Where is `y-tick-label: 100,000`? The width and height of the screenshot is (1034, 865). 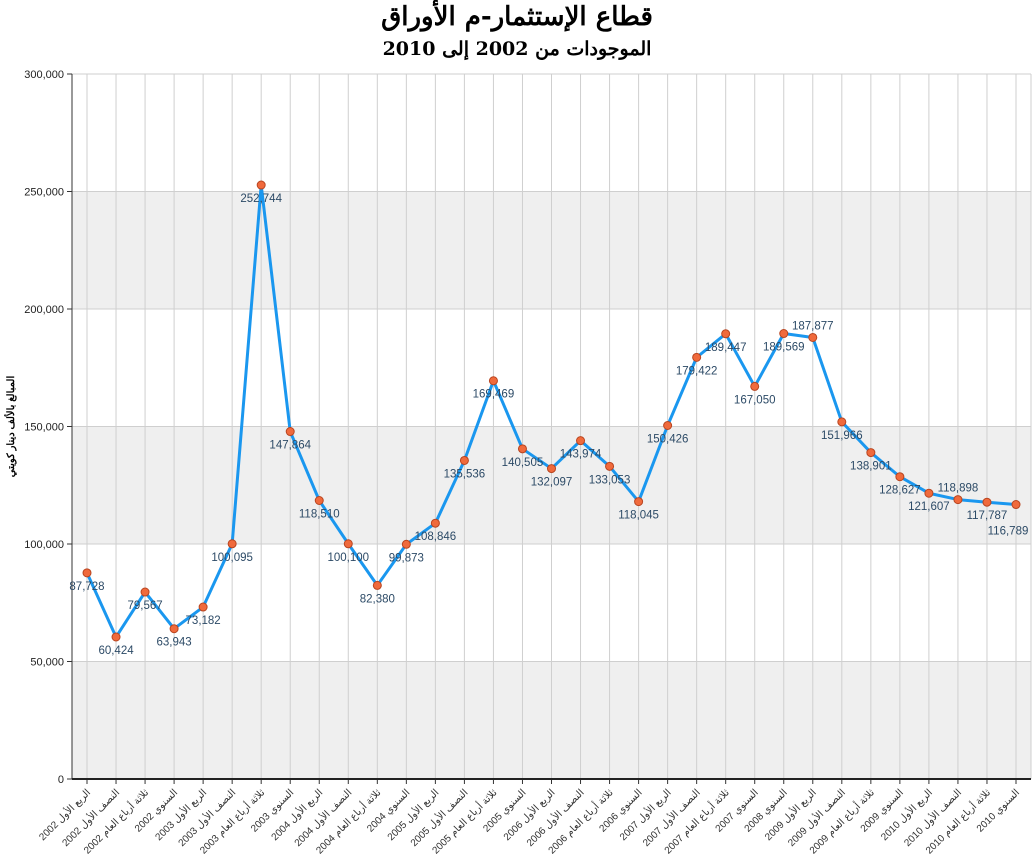
y-tick-label: 100,000 is located at coordinates (44, 545).